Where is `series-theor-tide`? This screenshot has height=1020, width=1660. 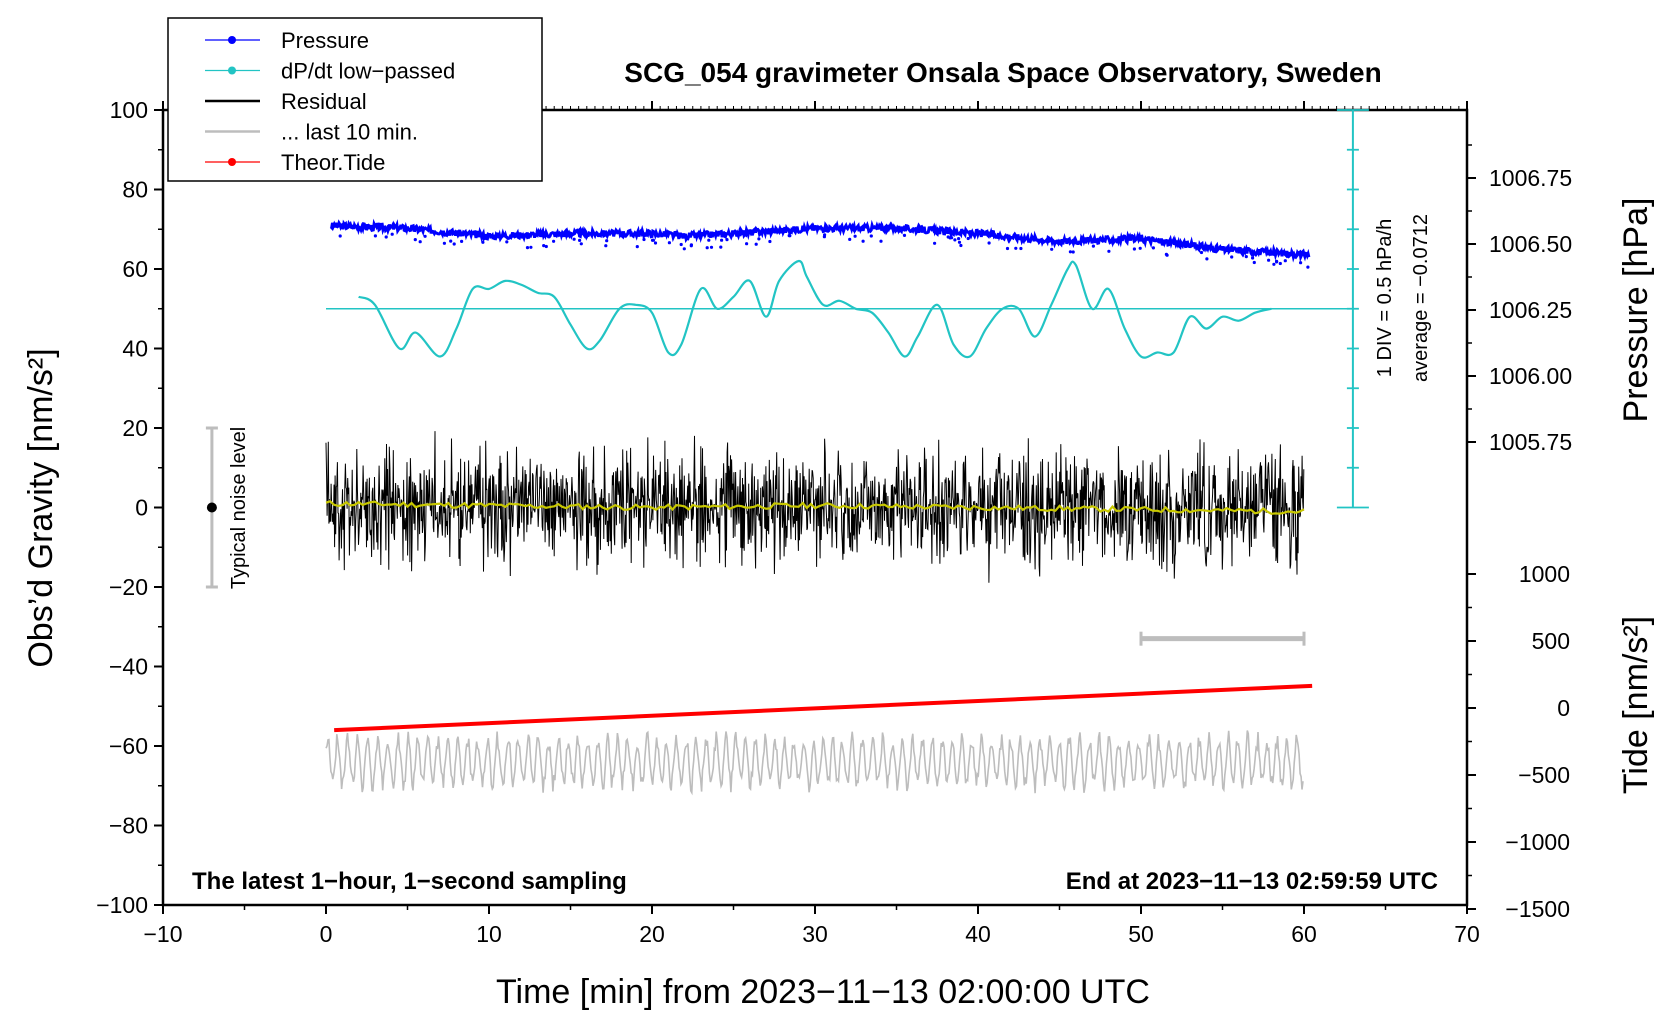 series-theor-tide is located at coordinates (823, 708).